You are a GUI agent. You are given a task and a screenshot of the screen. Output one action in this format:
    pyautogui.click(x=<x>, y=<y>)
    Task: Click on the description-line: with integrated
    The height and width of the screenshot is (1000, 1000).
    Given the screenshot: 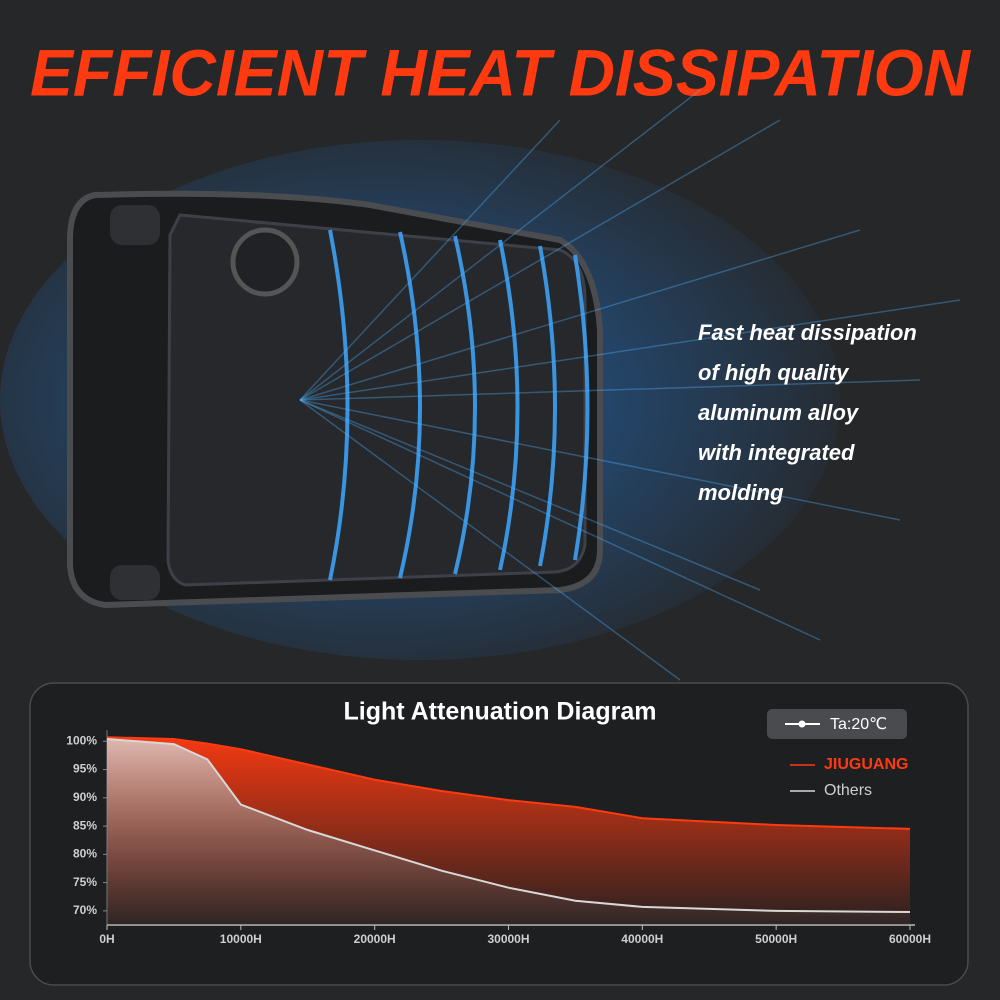 What is the action you would take?
    pyautogui.click(x=776, y=452)
    